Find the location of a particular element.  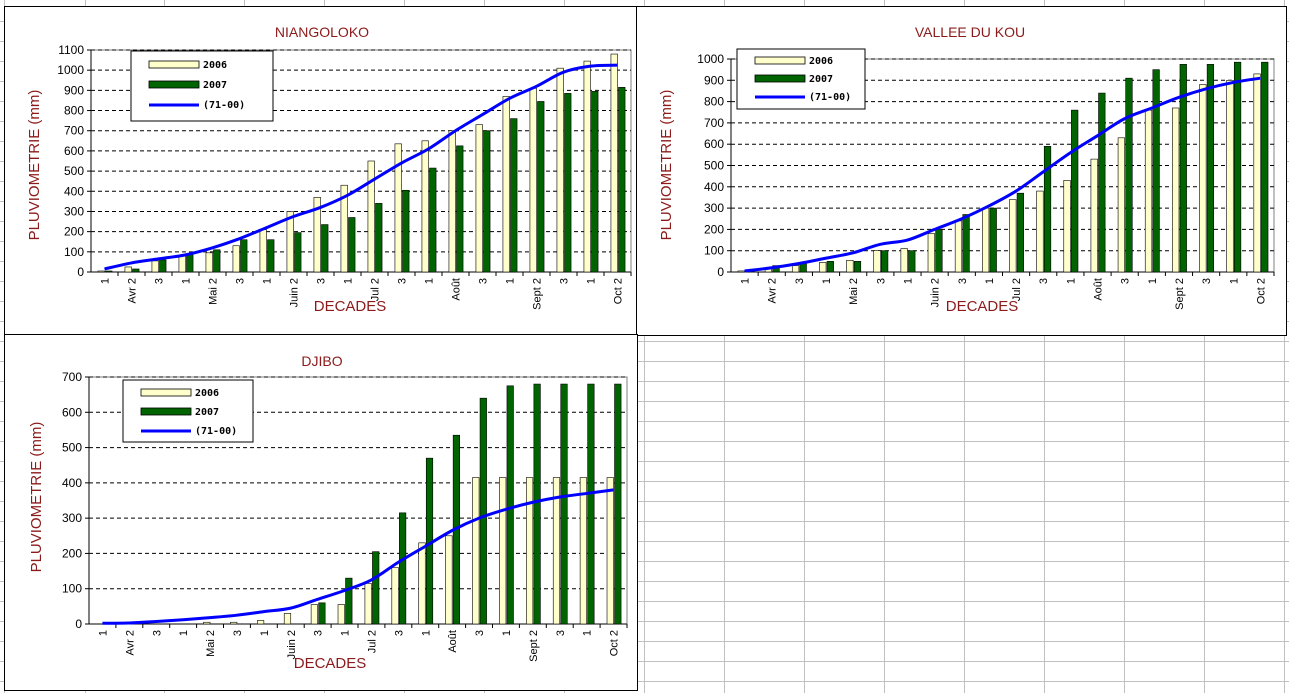

x-tick-label: Sept 2 is located at coordinates (1180, 294).